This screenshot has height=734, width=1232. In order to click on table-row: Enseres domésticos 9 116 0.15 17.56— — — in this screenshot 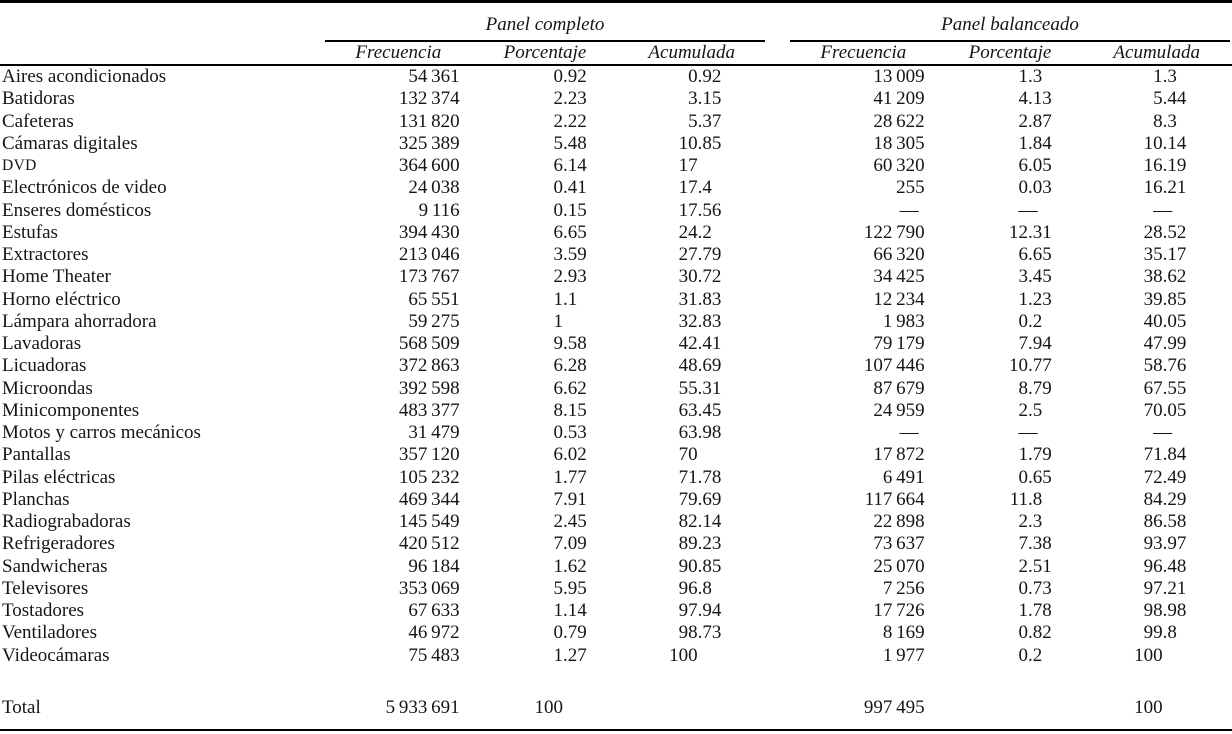, I will do `click(616, 211)`.